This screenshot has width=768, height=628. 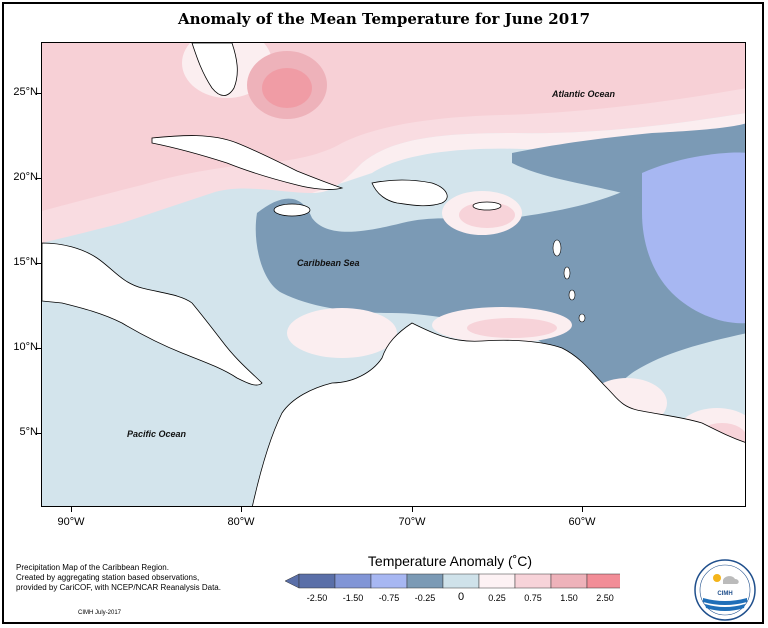 I want to click on periwinkle-patch, so click(x=693, y=238).